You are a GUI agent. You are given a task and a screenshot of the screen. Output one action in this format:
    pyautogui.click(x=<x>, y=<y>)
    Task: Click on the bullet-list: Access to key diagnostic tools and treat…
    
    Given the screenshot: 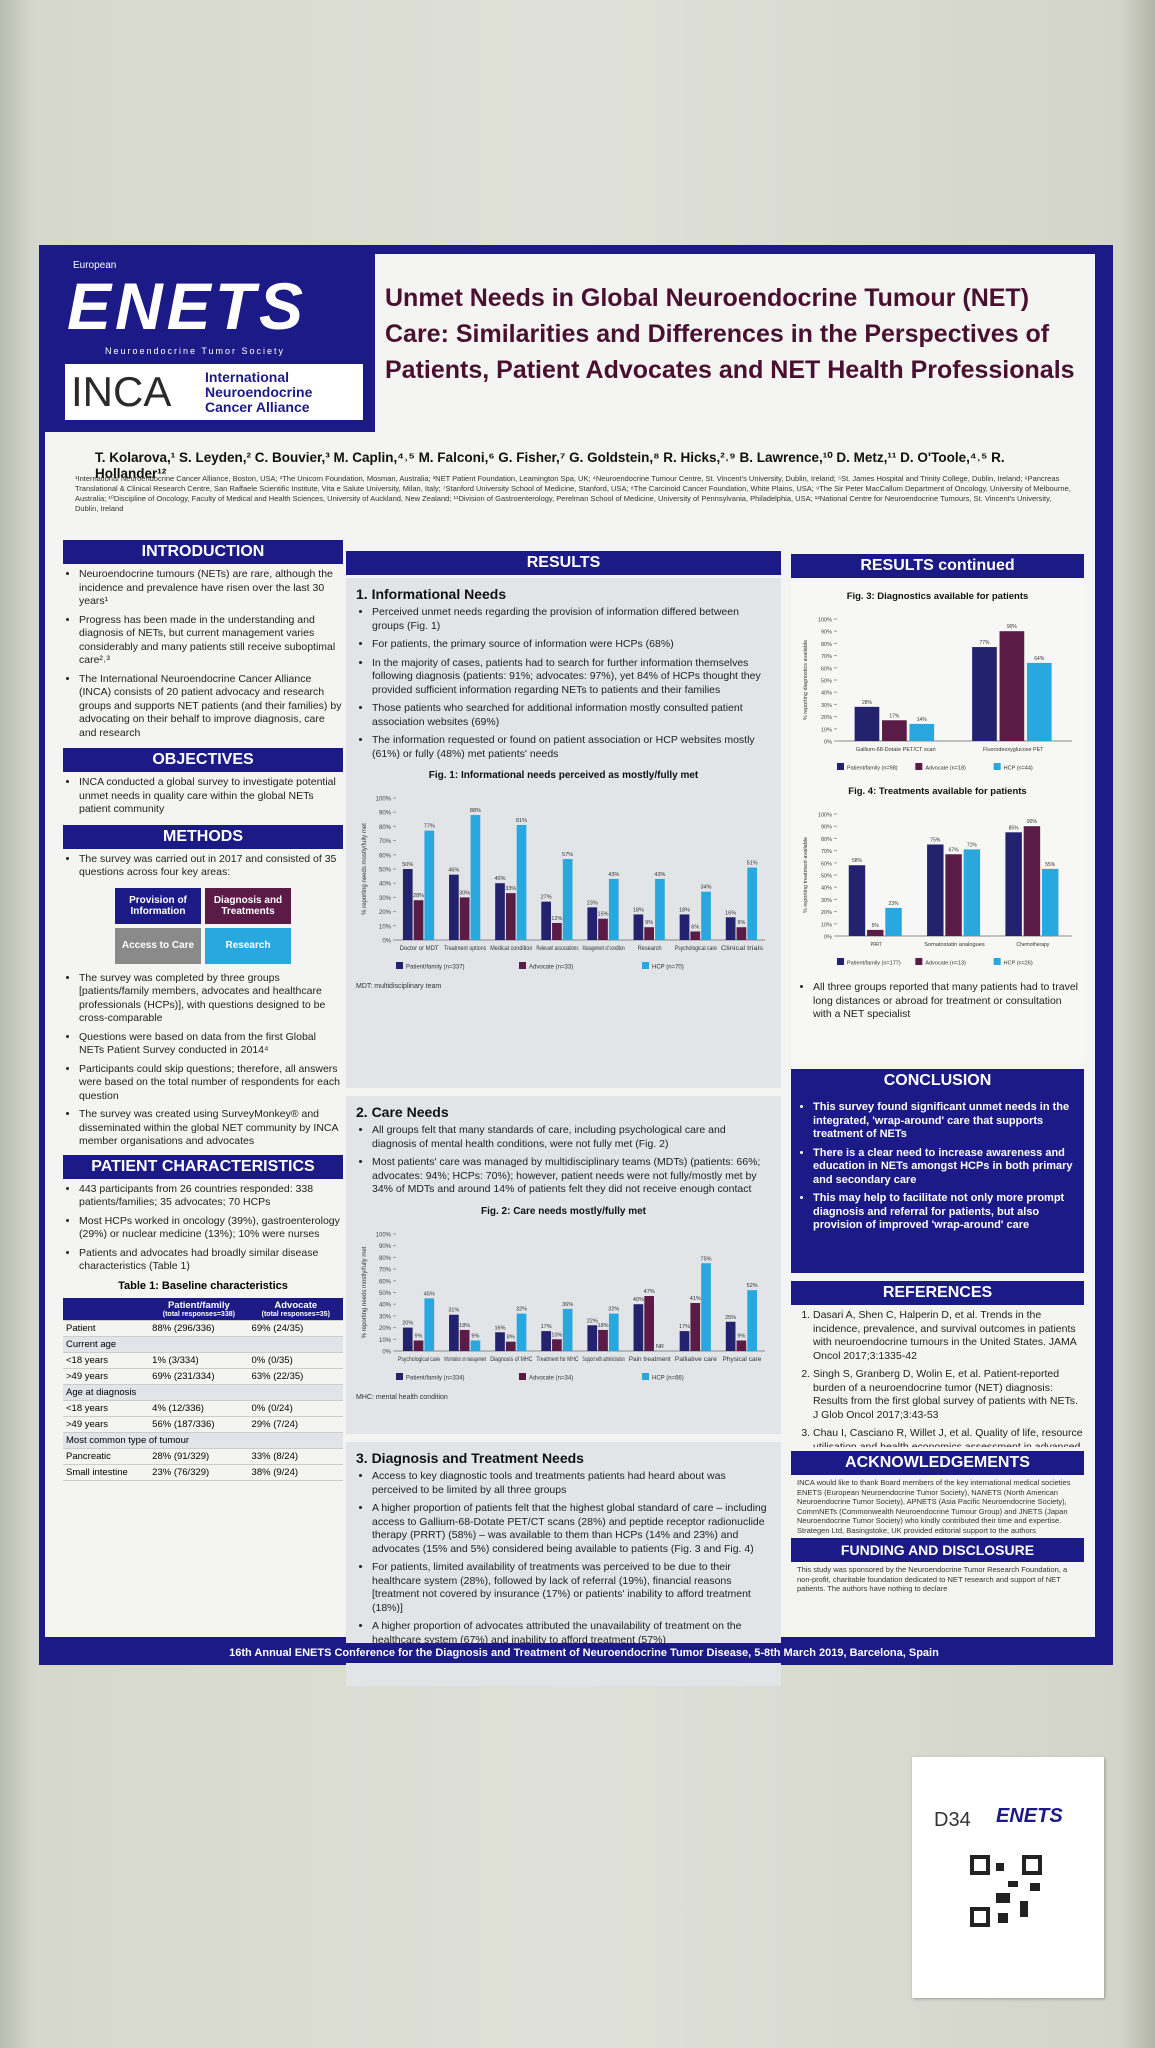 What is the action you would take?
    pyautogui.click(x=563, y=1558)
    